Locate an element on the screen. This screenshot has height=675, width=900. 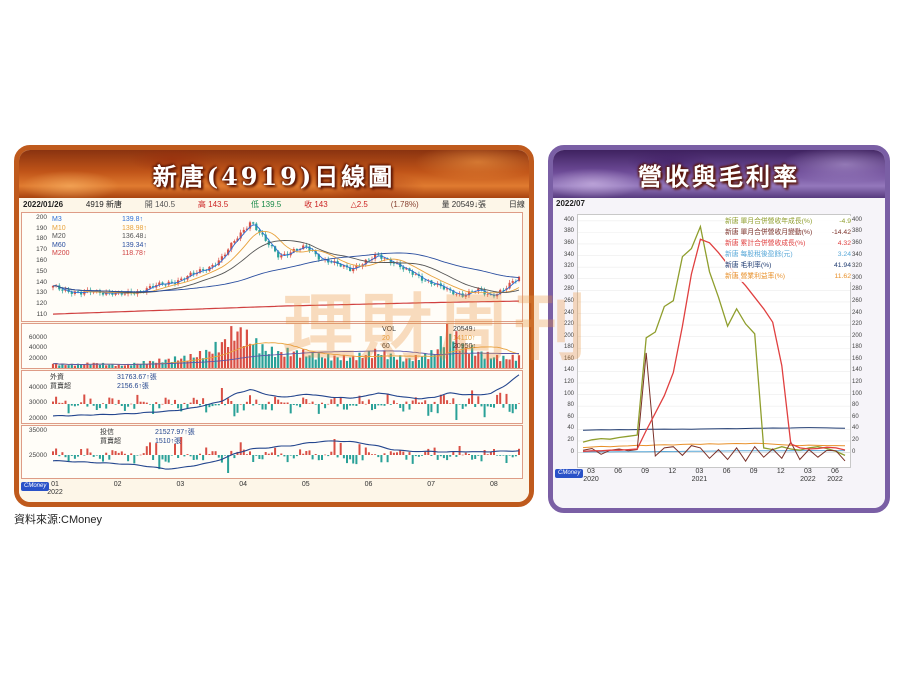
info-item: 低 139.5 is located at coordinates (266, 204).